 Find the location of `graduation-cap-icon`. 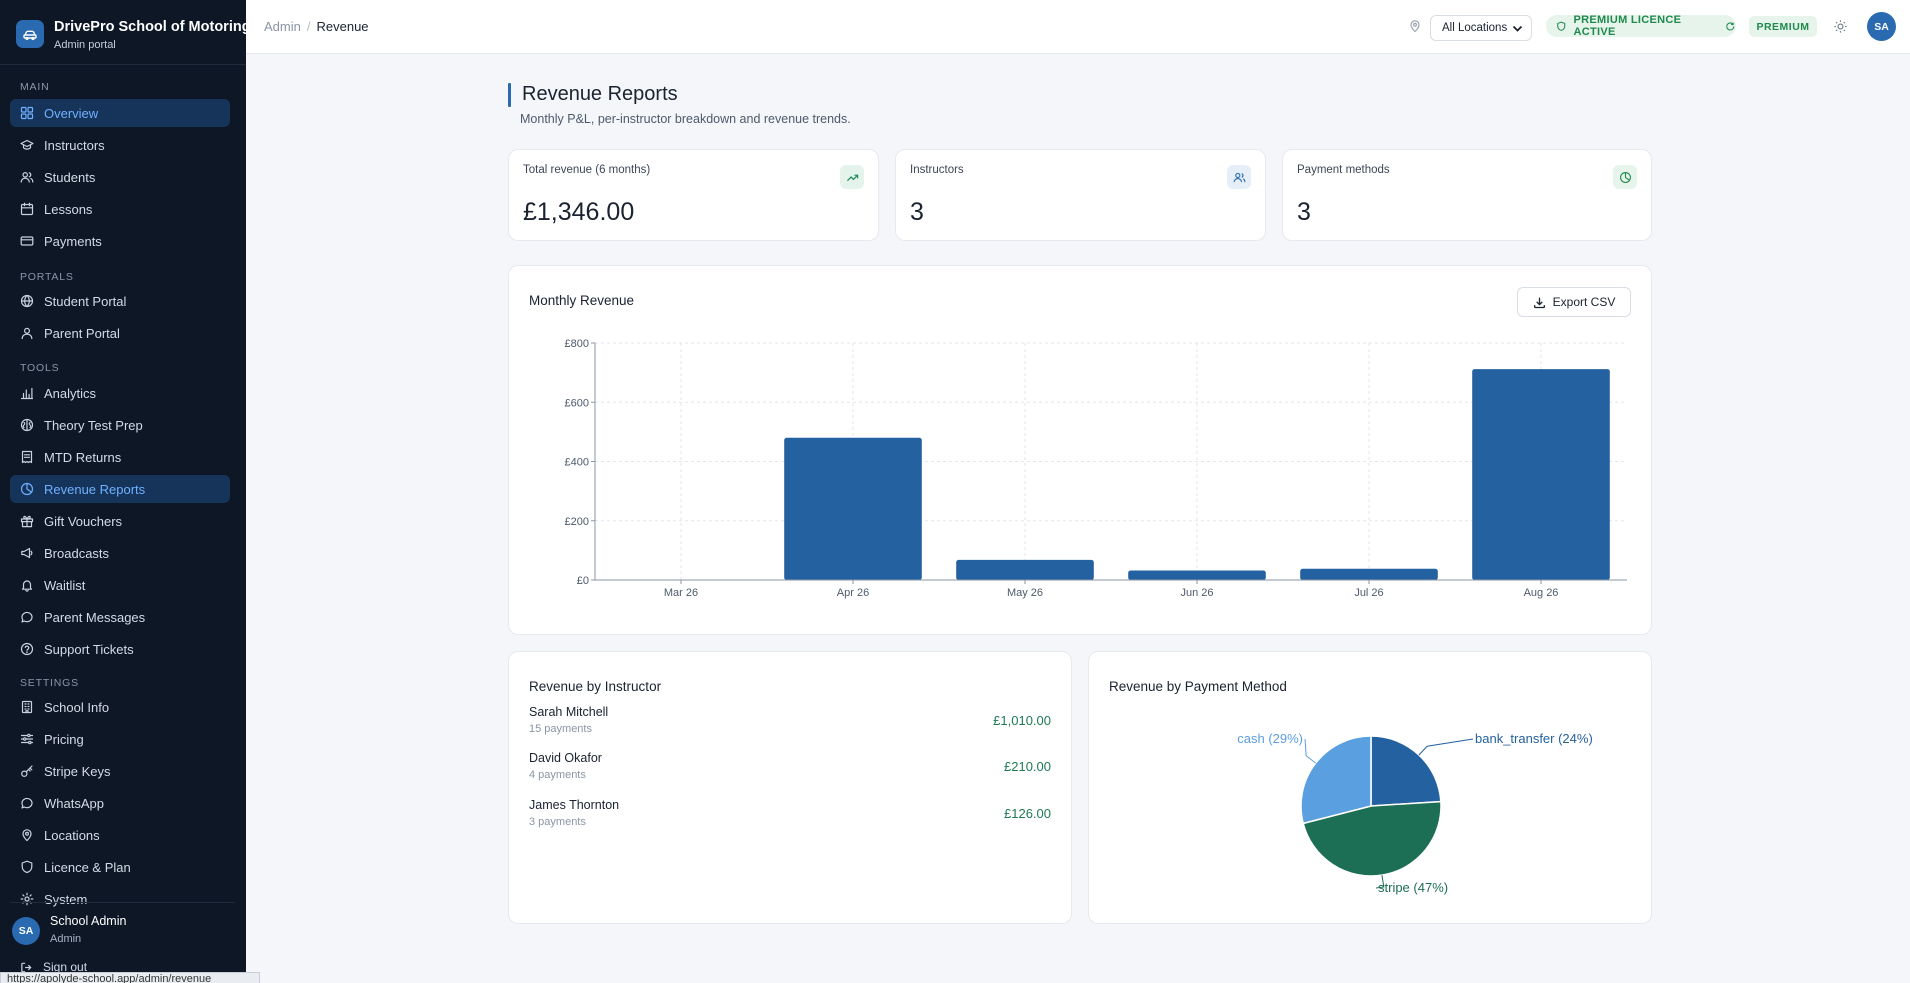

graduation-cap-icon is located at coordinates (27, 145).